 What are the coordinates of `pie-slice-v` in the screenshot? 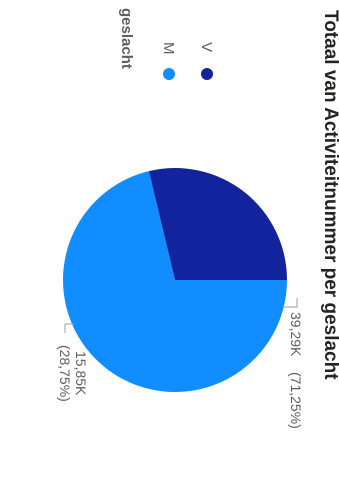 It's located at (217, 223).